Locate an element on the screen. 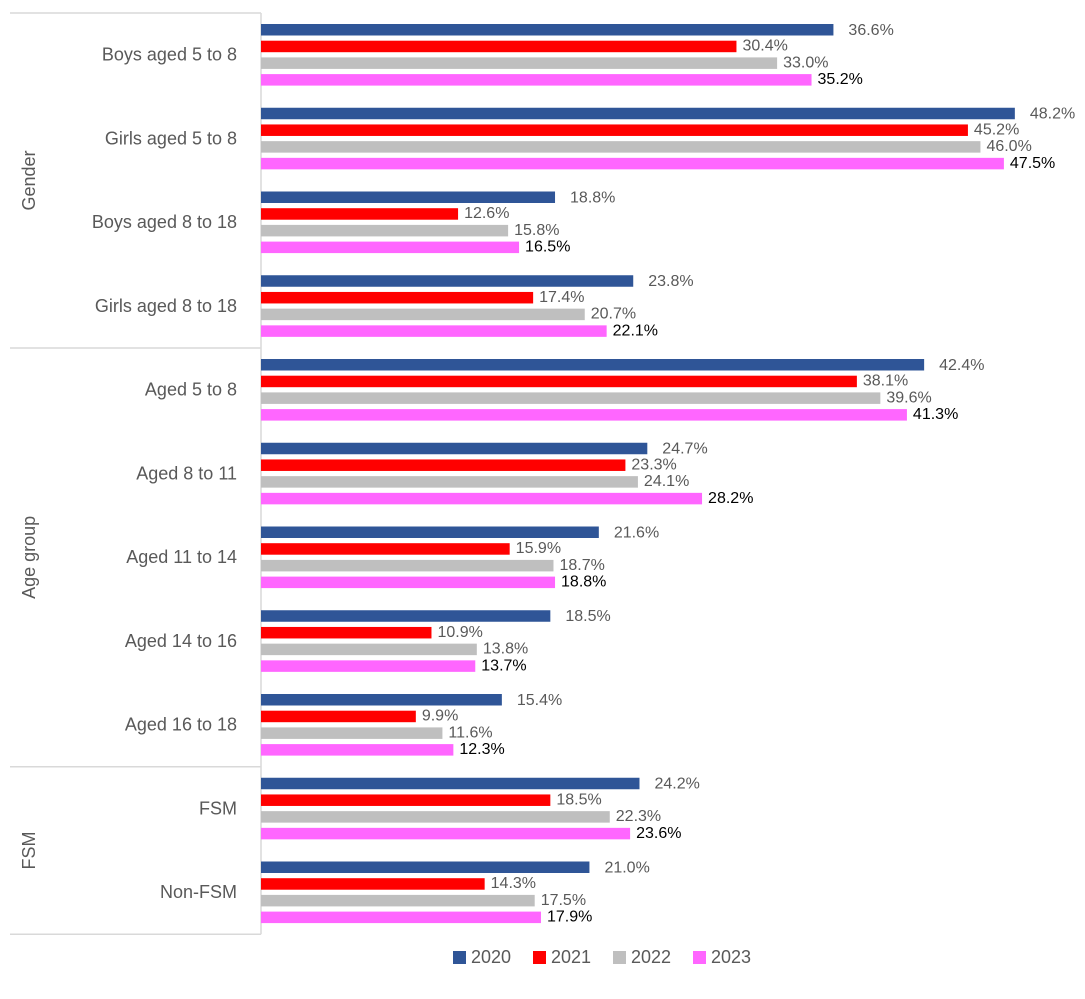  data-label: 16.5% is located at coordinates (547, 247).